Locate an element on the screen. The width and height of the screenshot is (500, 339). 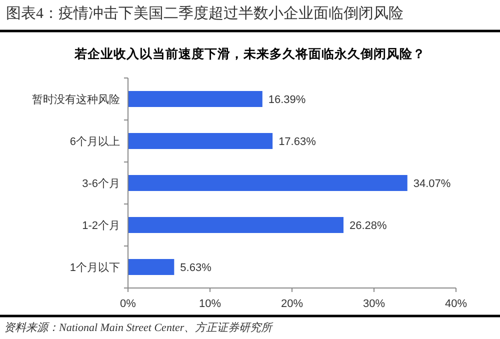
x-tick-label: 0% is located at coordinates (128, 304).